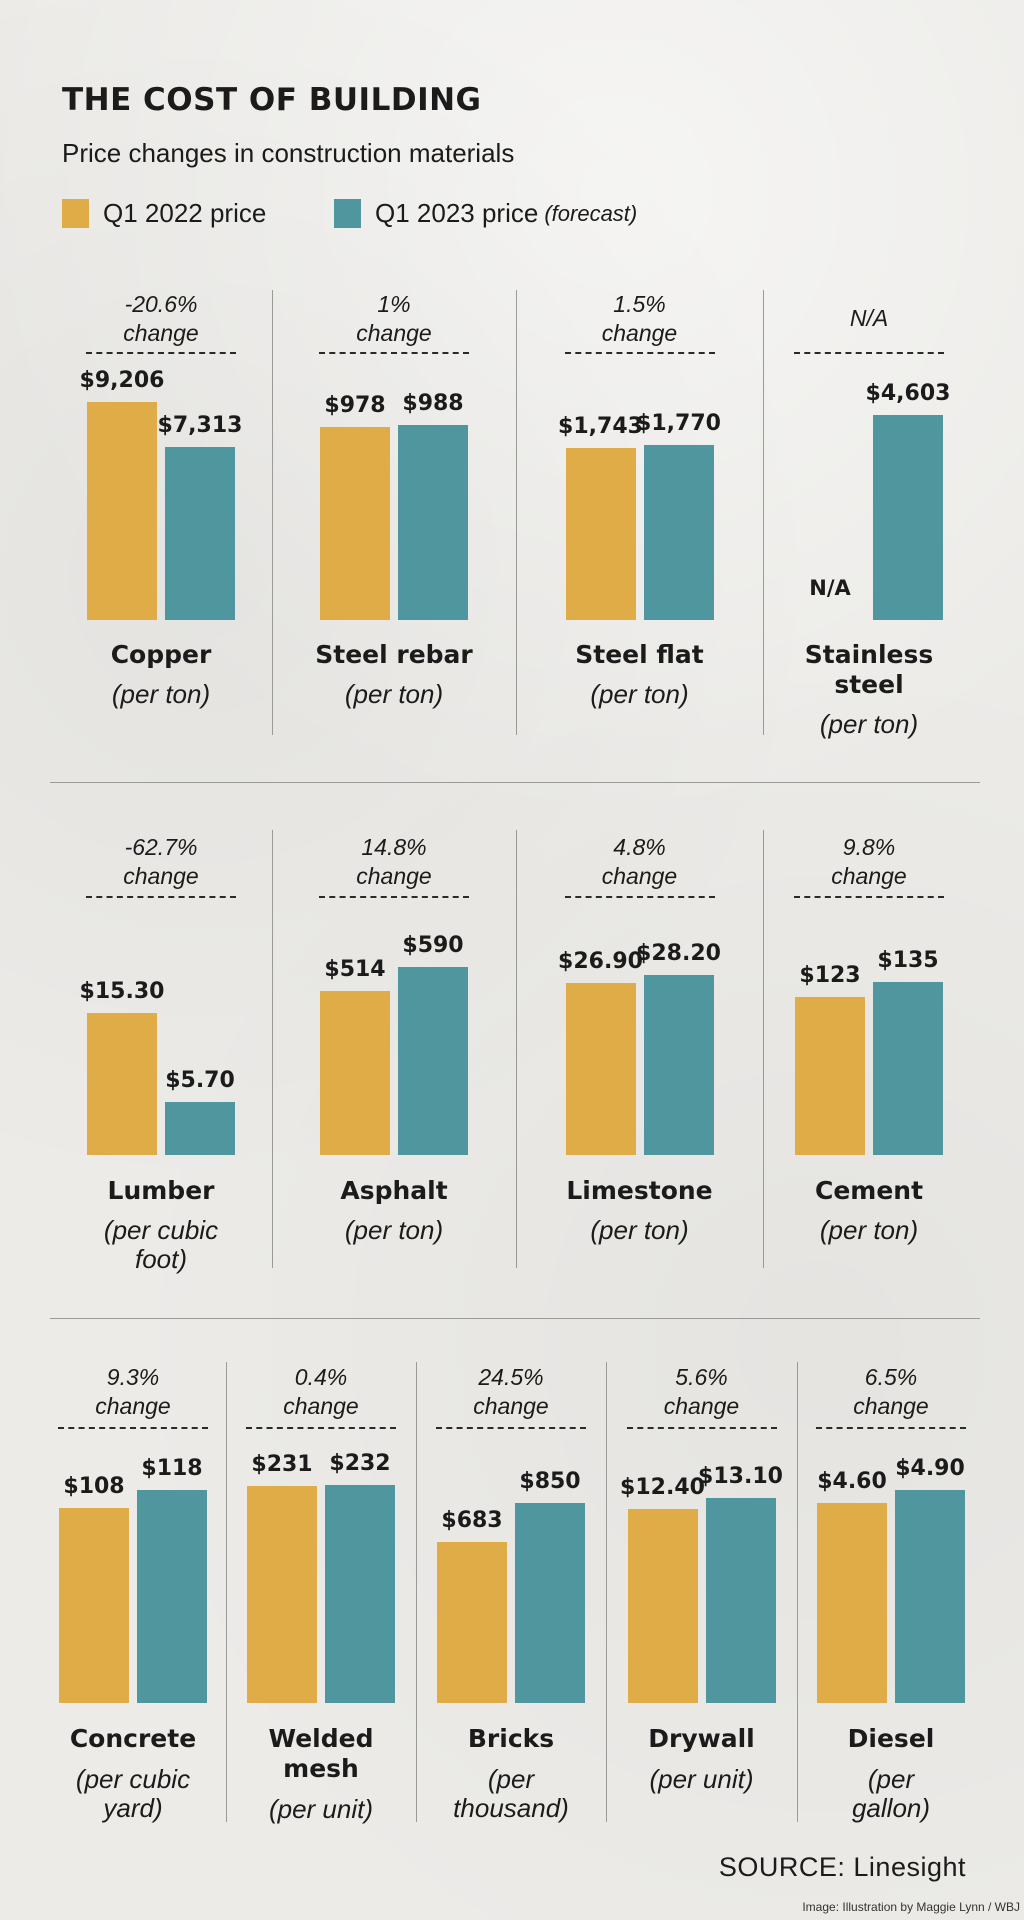 The image size is (1024, 1920). I want to click on value-label-stainless-steel-q1-2023: $4,603, so click(908, 393).